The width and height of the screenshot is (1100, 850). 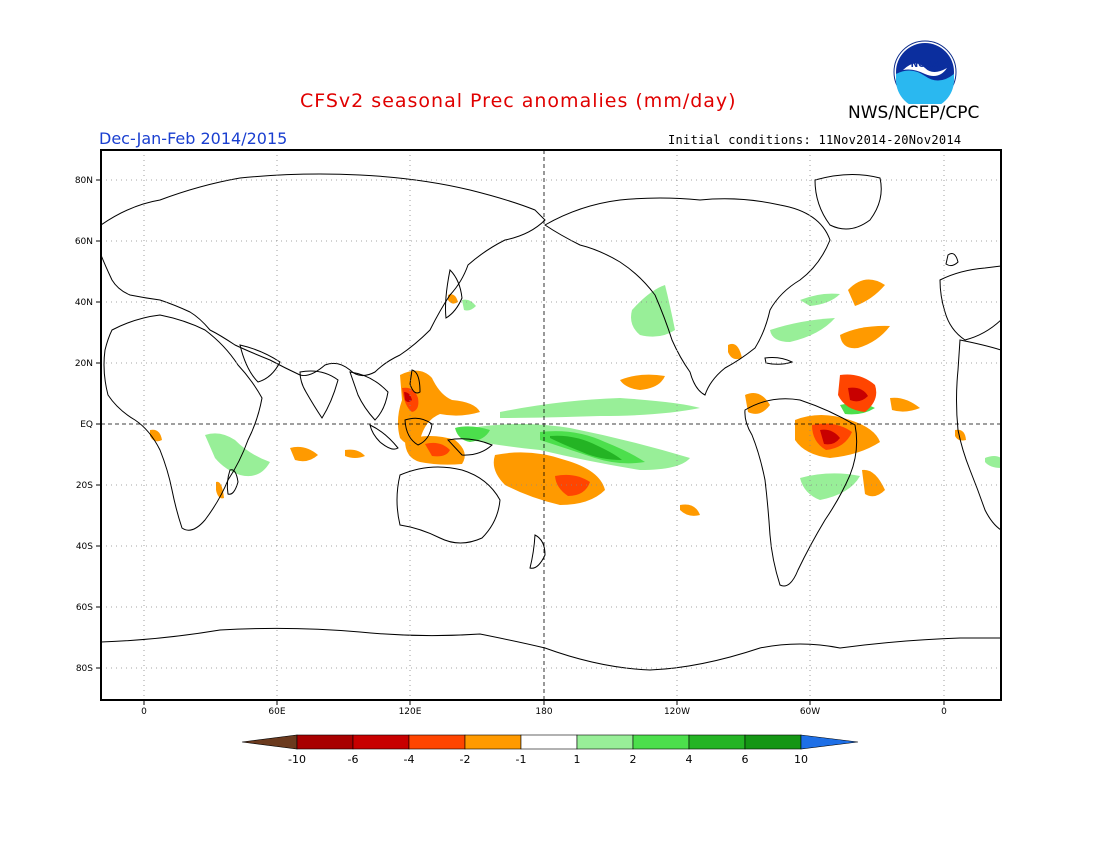 What do you see at coordinates (156, 435) in the screenshot?
I see `dry-anomaly-africa` at bounding box center [156, 435].